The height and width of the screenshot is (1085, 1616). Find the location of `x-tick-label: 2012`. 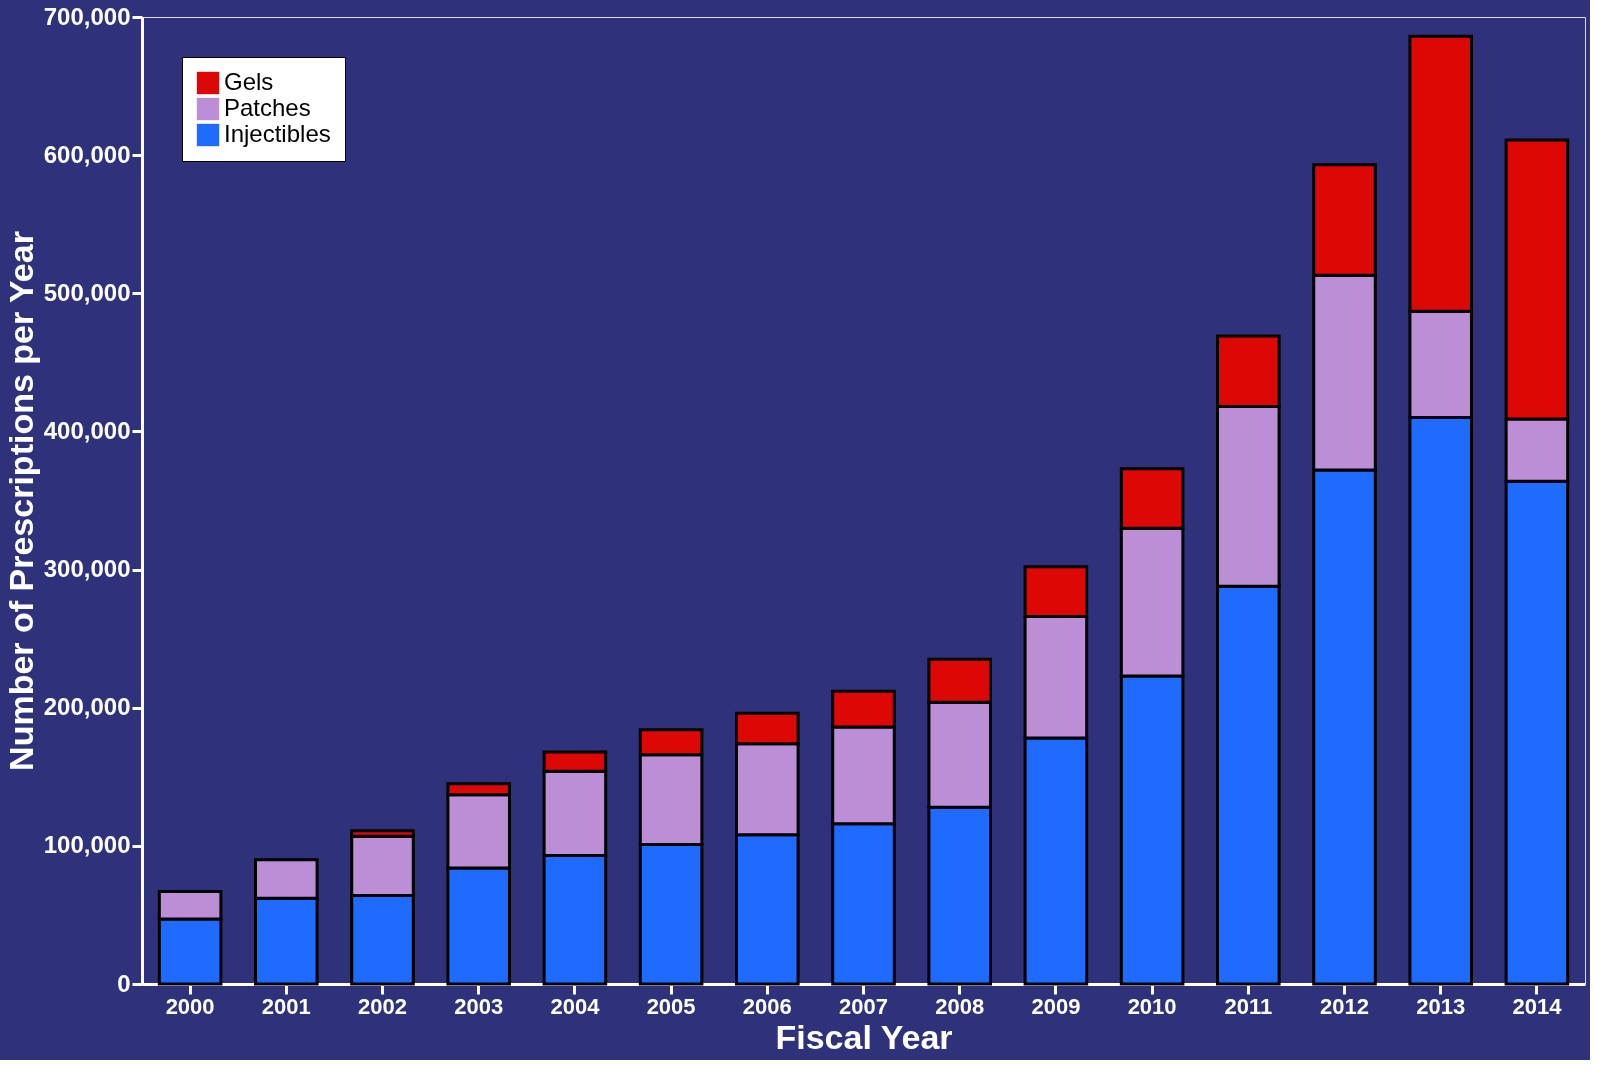

x-tick-label: 2012 is located at coordinates (1344, 1006).